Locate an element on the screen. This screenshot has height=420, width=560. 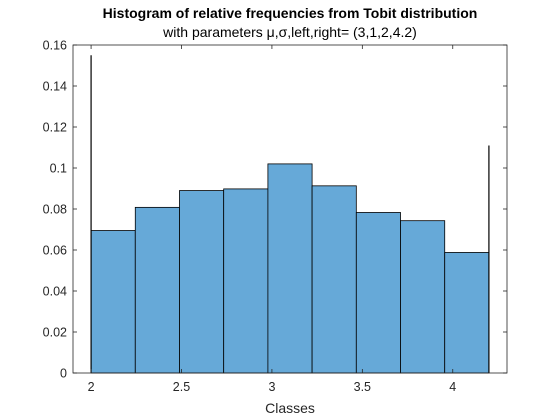
y-tick-label: 0 is located at coordinates (63, 374).